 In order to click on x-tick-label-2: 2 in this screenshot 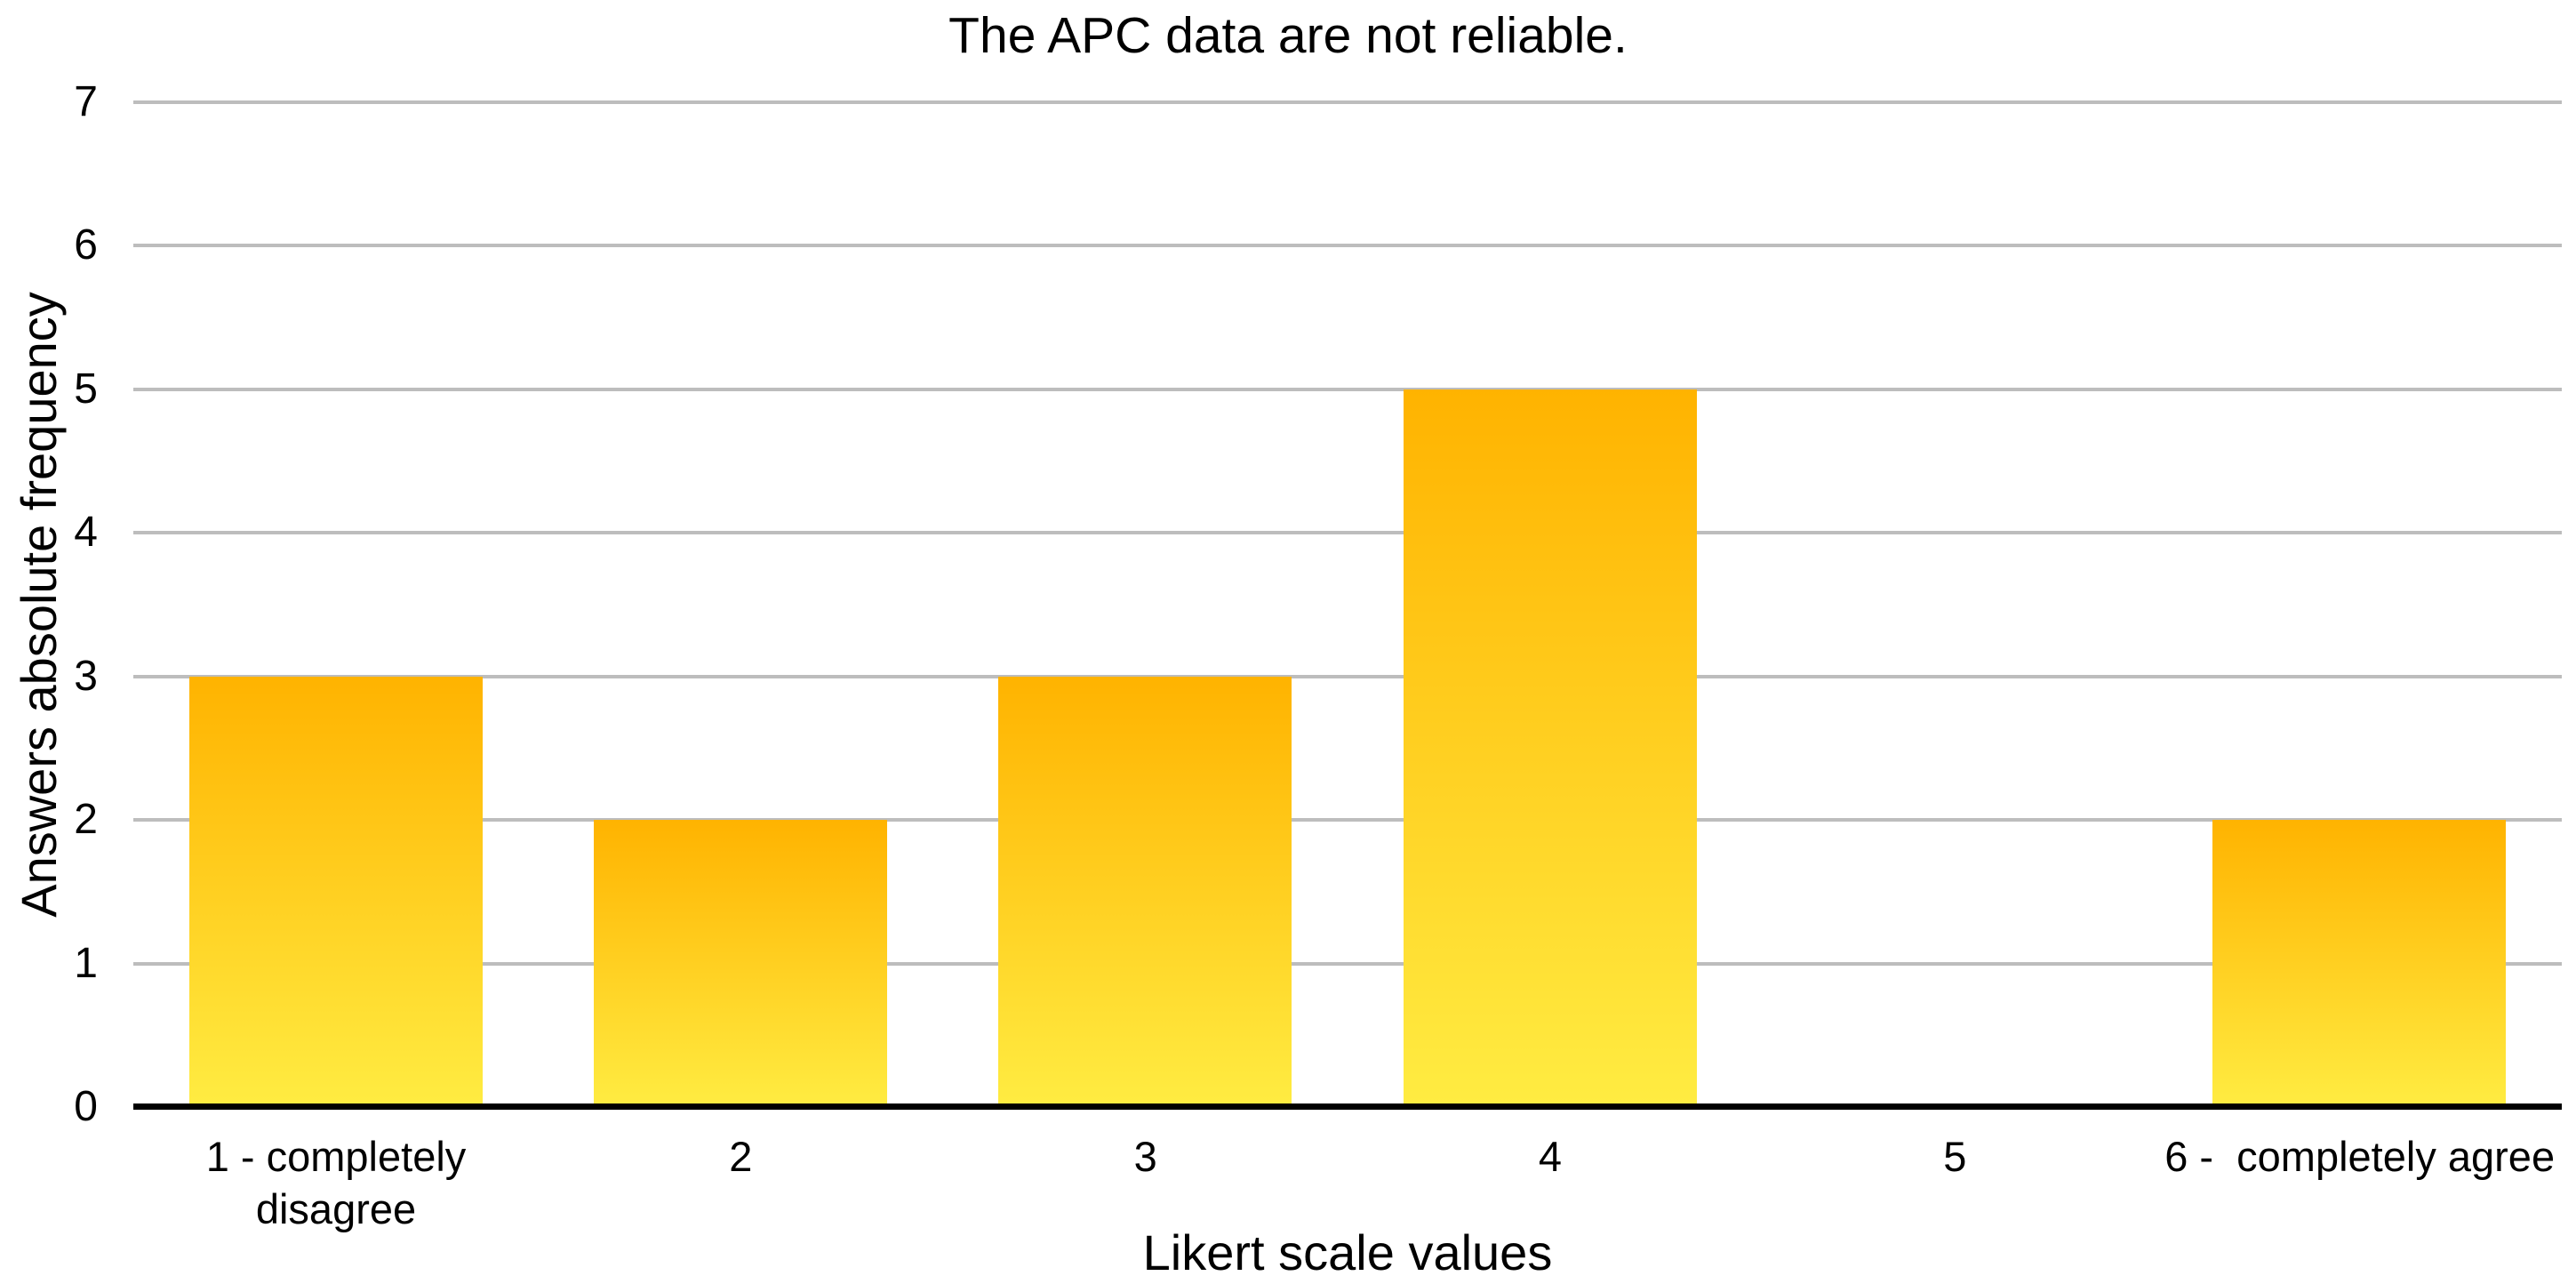, I will do `click(741, 1156)`.